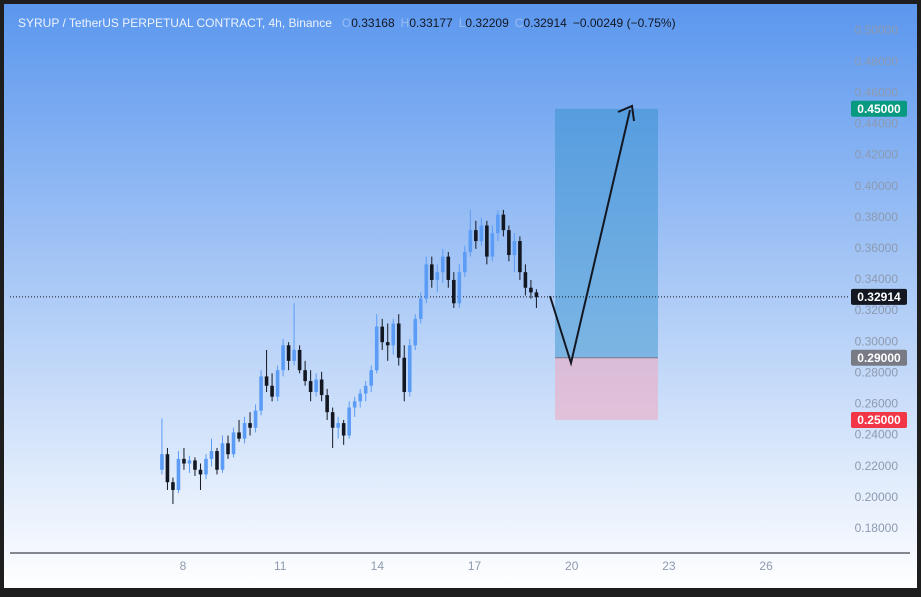 The height and width of the screenshot is (597, 921). What do you see at coordinates (590, 238) in the screenshot?
I see `drawn-arrow` at bounding box center [590, 238].